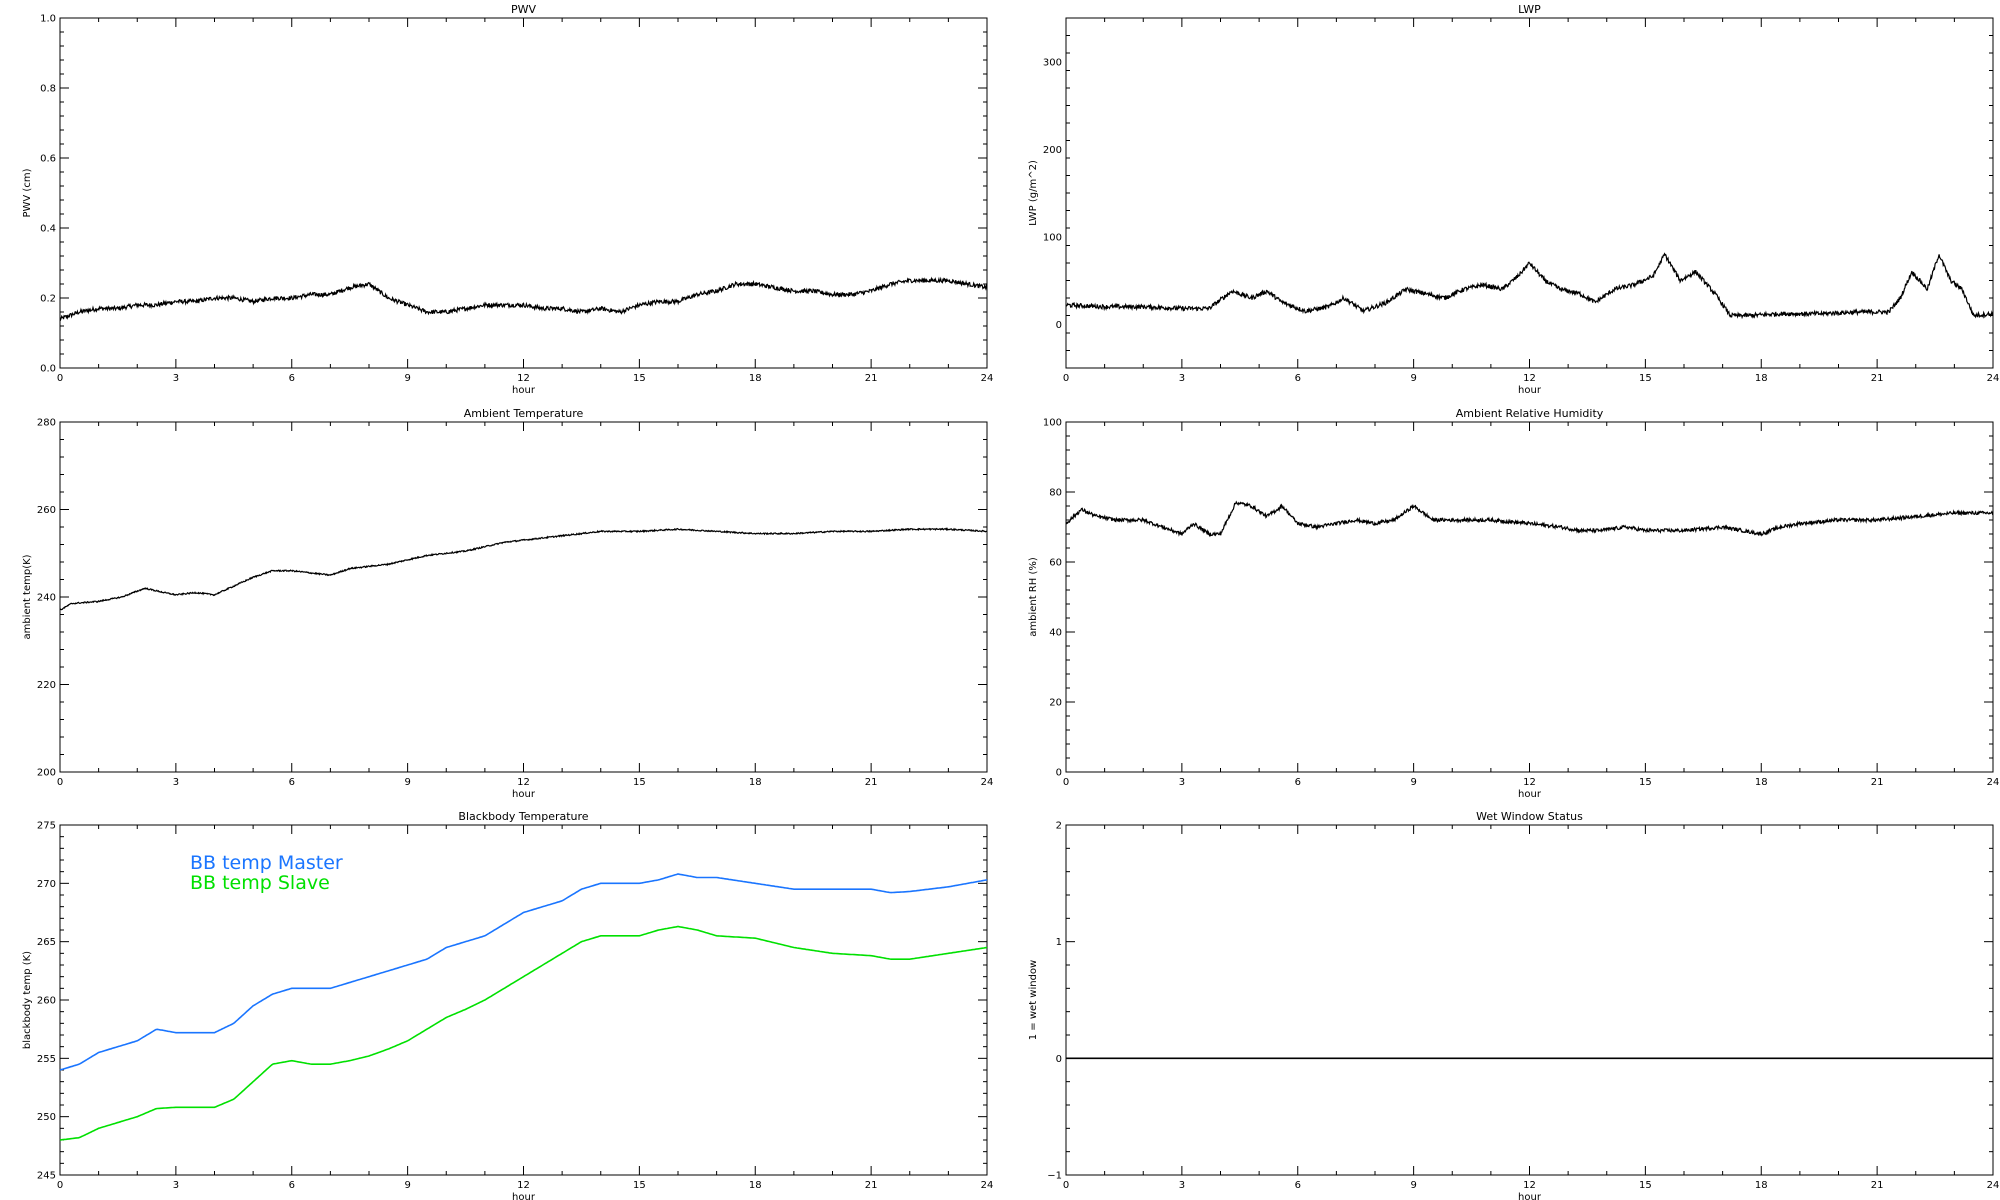  I want to click on y-tick-label: 80, so click(1055, 493).